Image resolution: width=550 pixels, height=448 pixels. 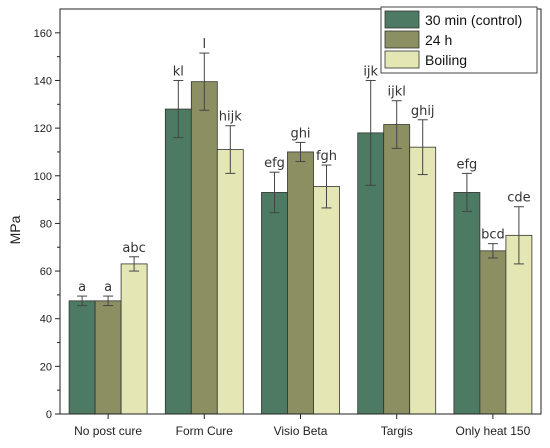 What do you see at coordinates (423, 111) in the screenshot?
I see `significance-label: ghij` at bounding box center [423, 111].